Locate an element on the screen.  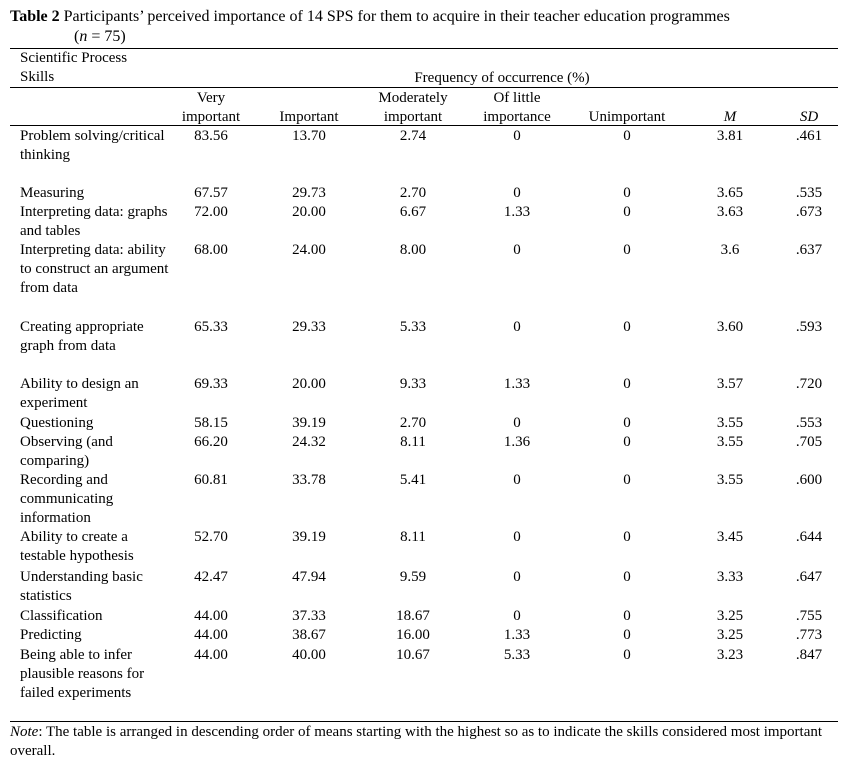
sd-cell: .637 is located at coordinates (809, 250).